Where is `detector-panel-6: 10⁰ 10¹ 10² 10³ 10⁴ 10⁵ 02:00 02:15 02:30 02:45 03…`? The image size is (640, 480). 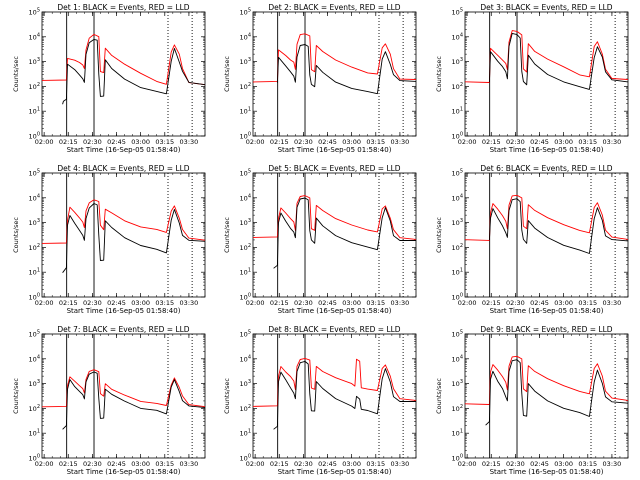 detector-panel-6: 10⁰ 10¹ 10² 10³ 10⁴ 10⁵ 02:00 02:15 02:30 02:45 03… is located at coordinates (532, 239).